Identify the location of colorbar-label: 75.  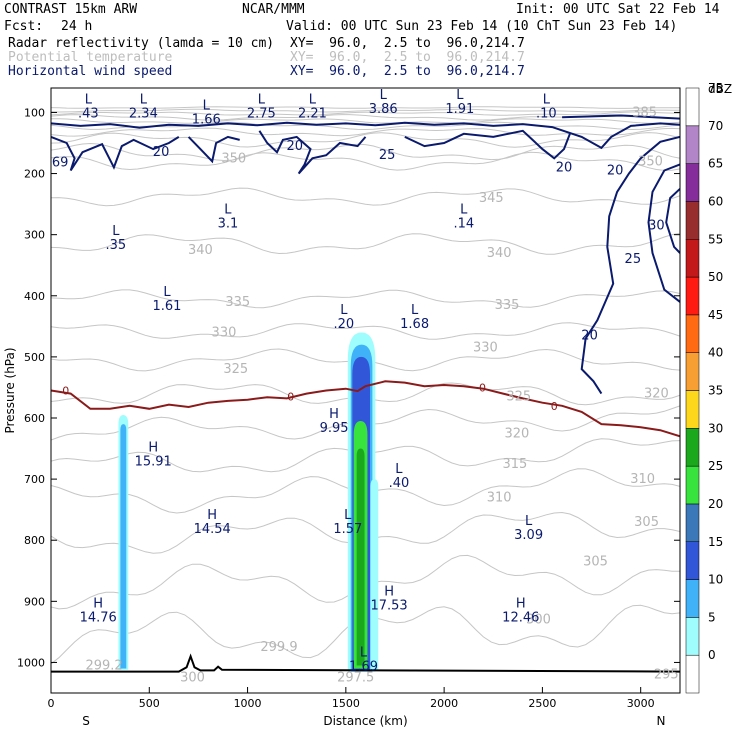
(715, 88).